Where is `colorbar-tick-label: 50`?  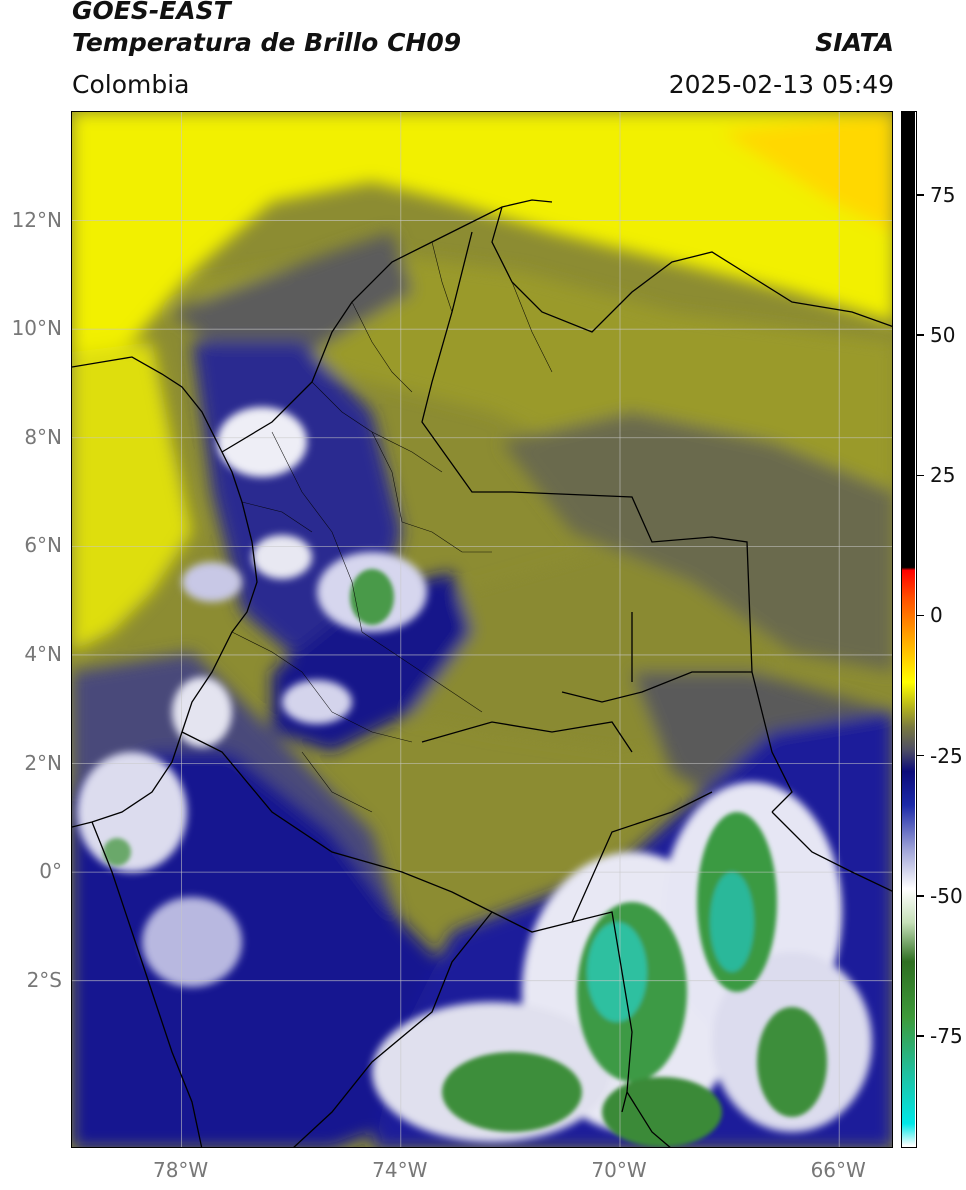 colorbar-tick-label: 50 is located at coordinates (943, 335).